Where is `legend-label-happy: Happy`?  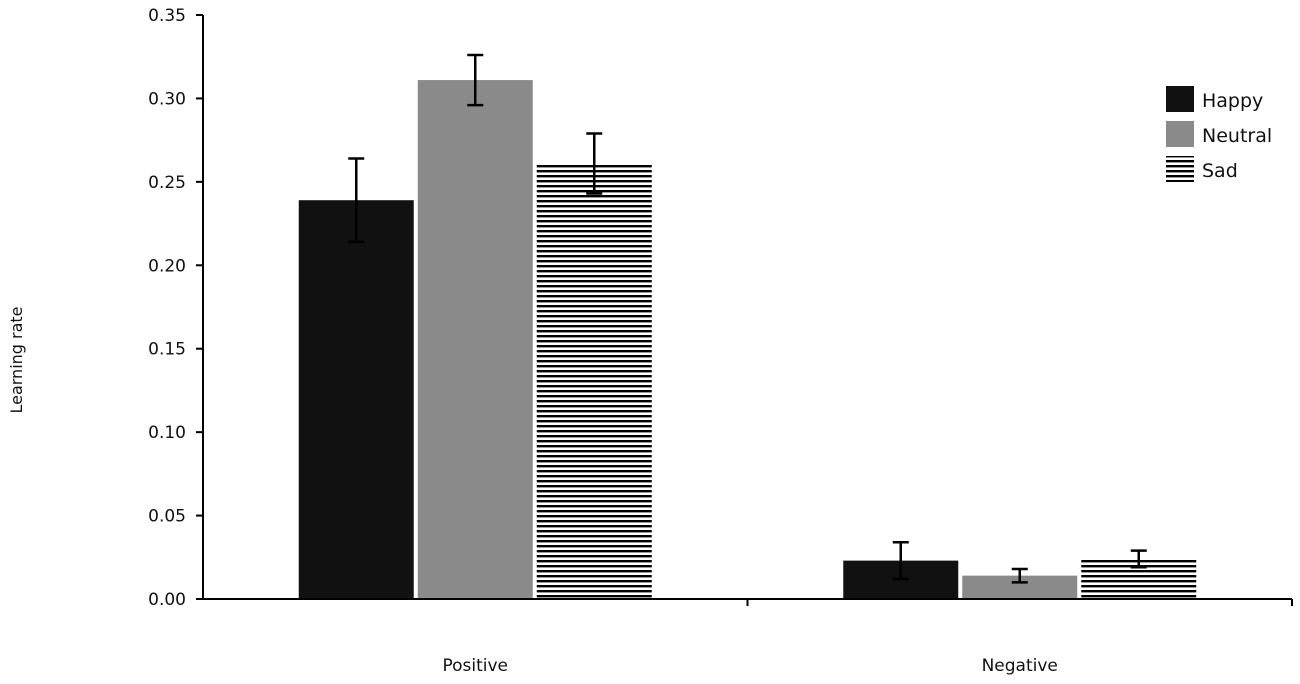
legend-label-happy: Happy is located at coordinates (1232, 101).